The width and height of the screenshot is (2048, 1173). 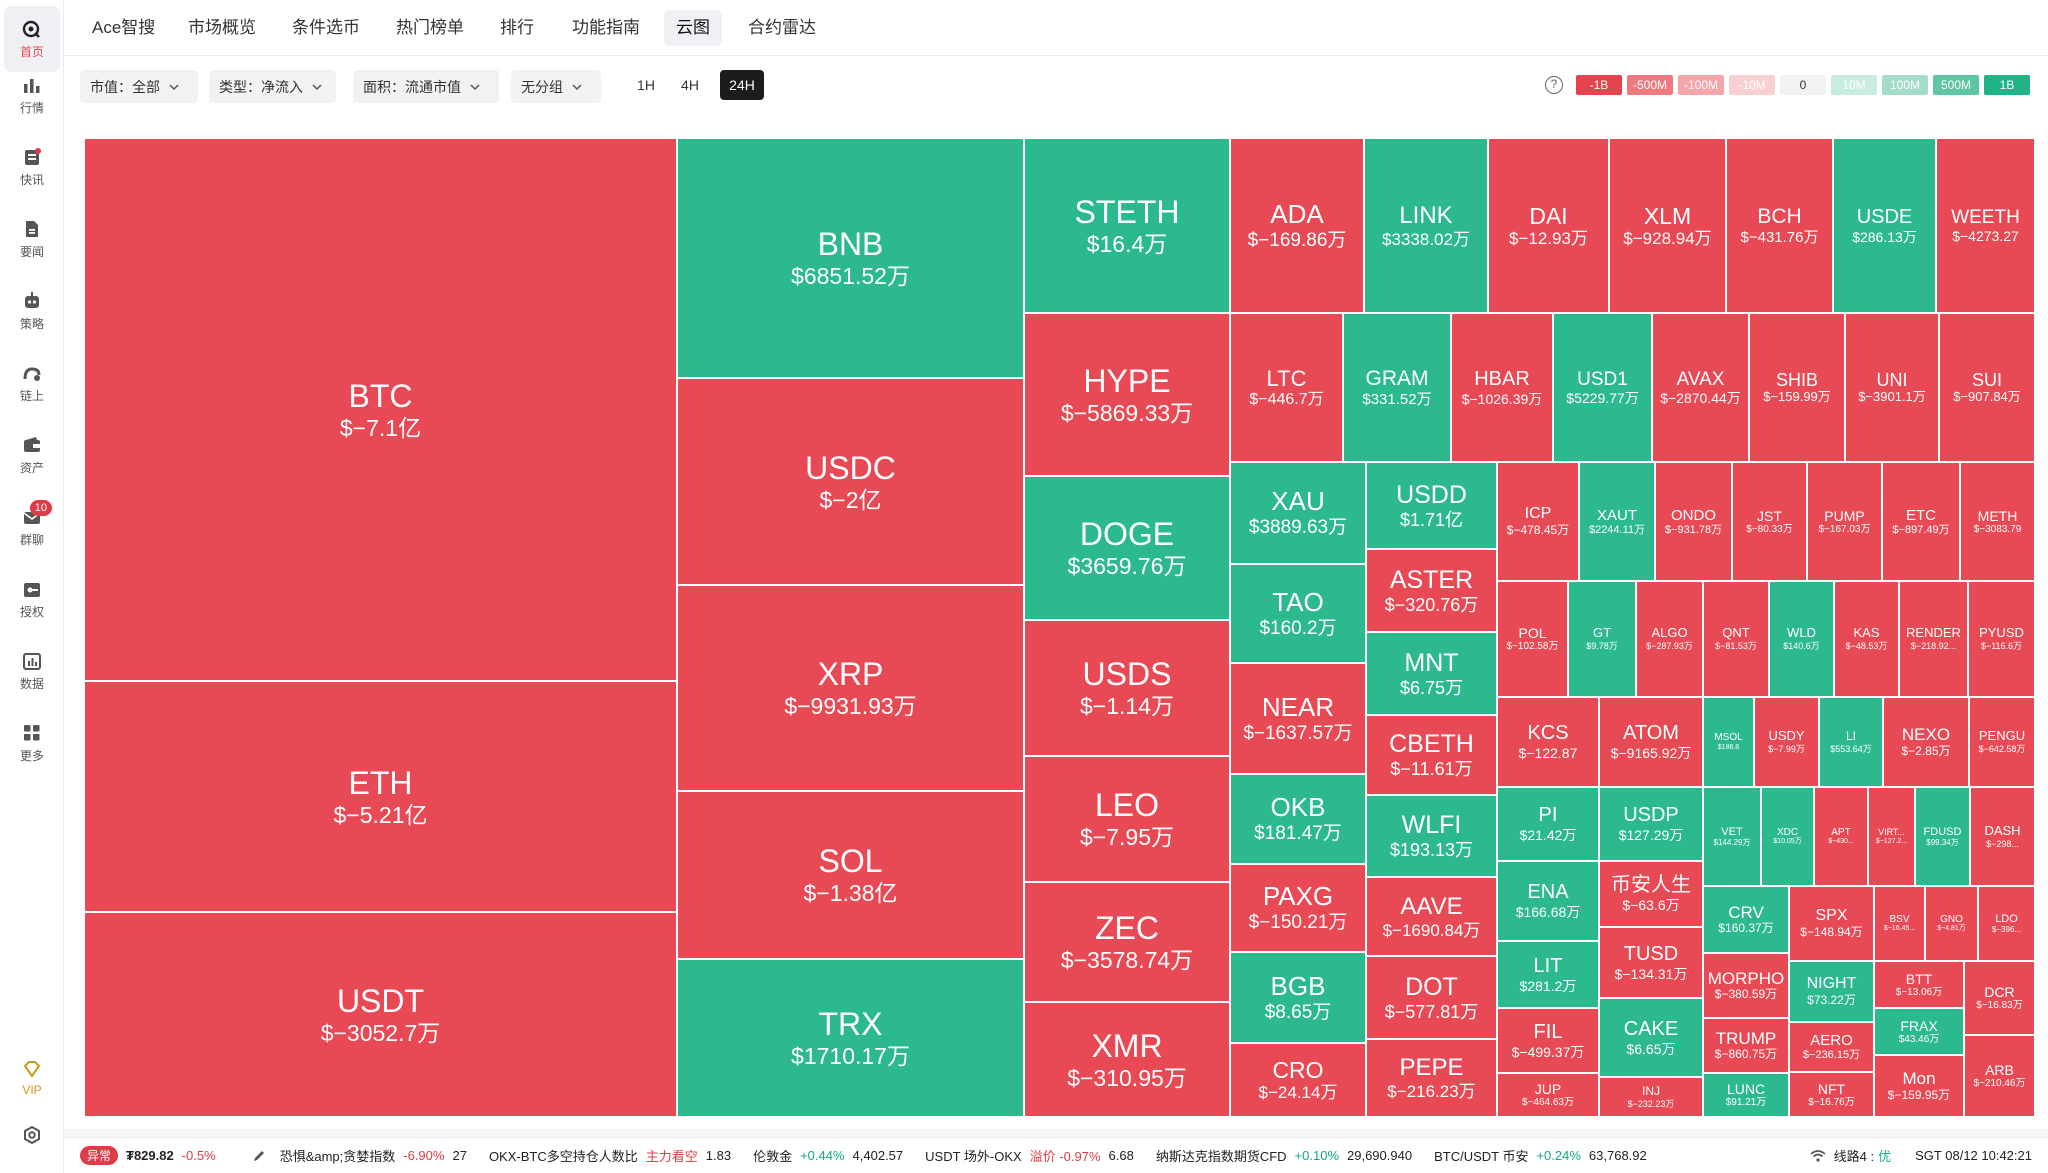 What do you see at coordinates (614, 1155) in the screenshot?
I see `ticker-item: OKX-BTC多空持仓人数比 主力看空 1.83` at bounding box center [614, 1155].